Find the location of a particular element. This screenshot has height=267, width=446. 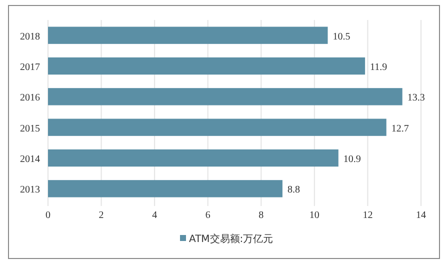

legend-label: ATM交易额:万亿元 is located at coordinates (231, 239).